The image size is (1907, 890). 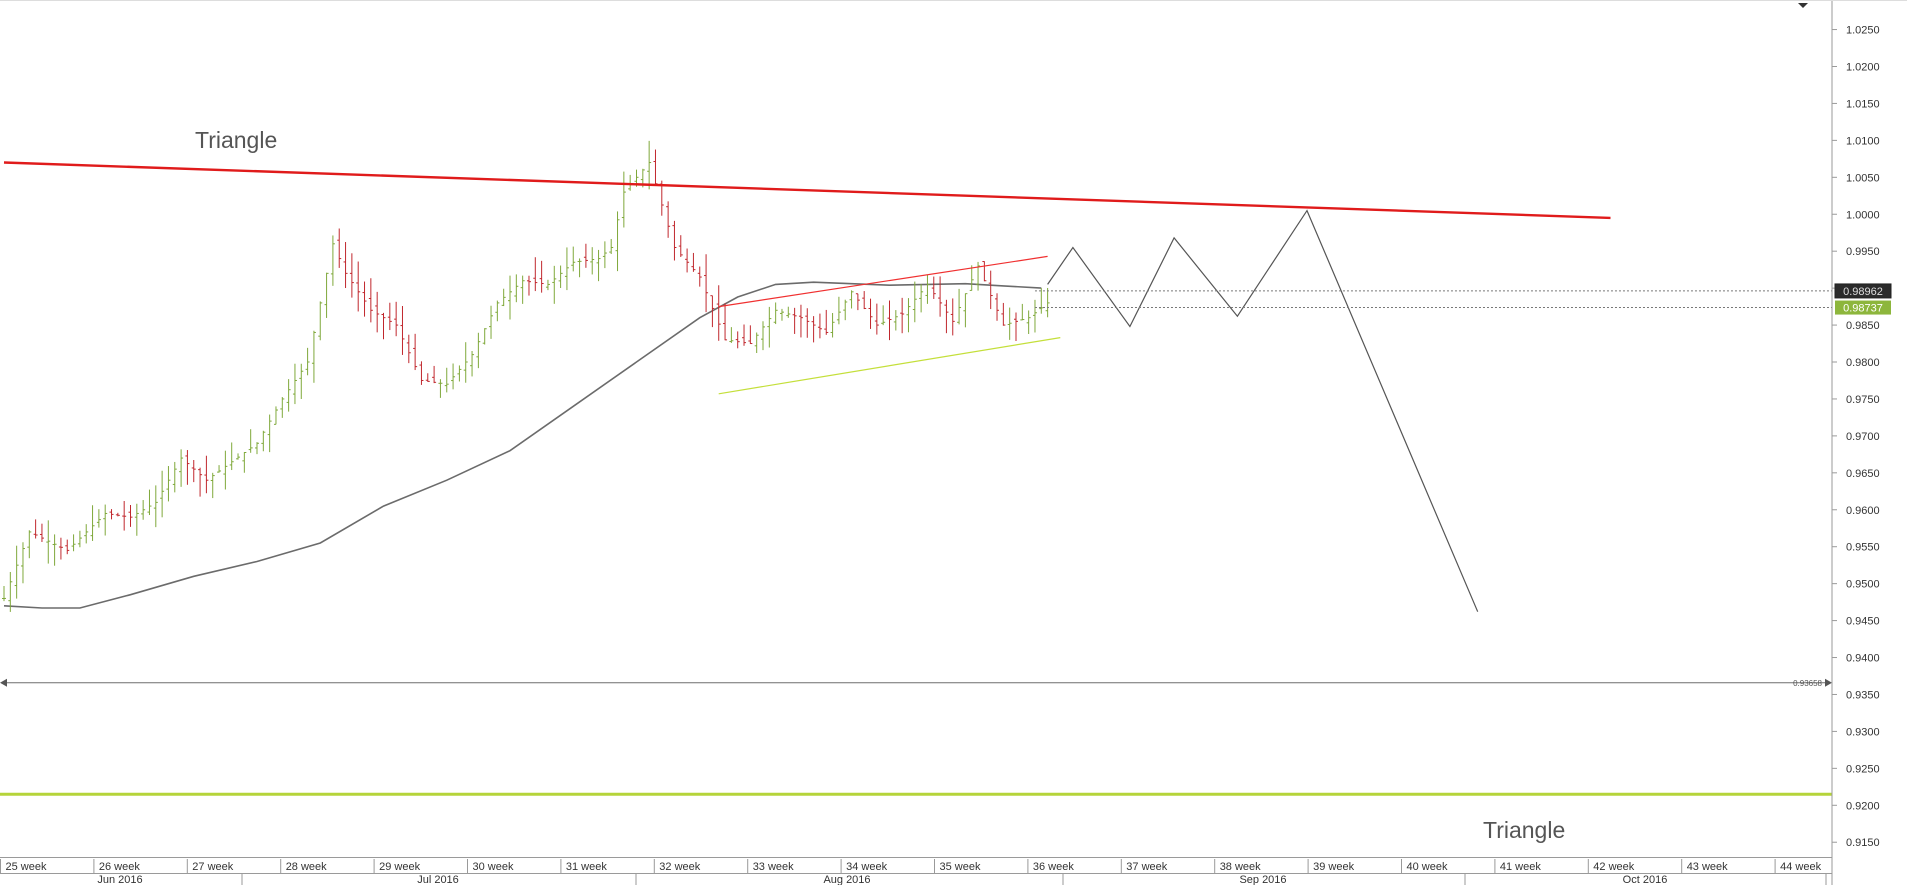 I want to click on week-tick-label: 31 week, so click(x=586, y=867).